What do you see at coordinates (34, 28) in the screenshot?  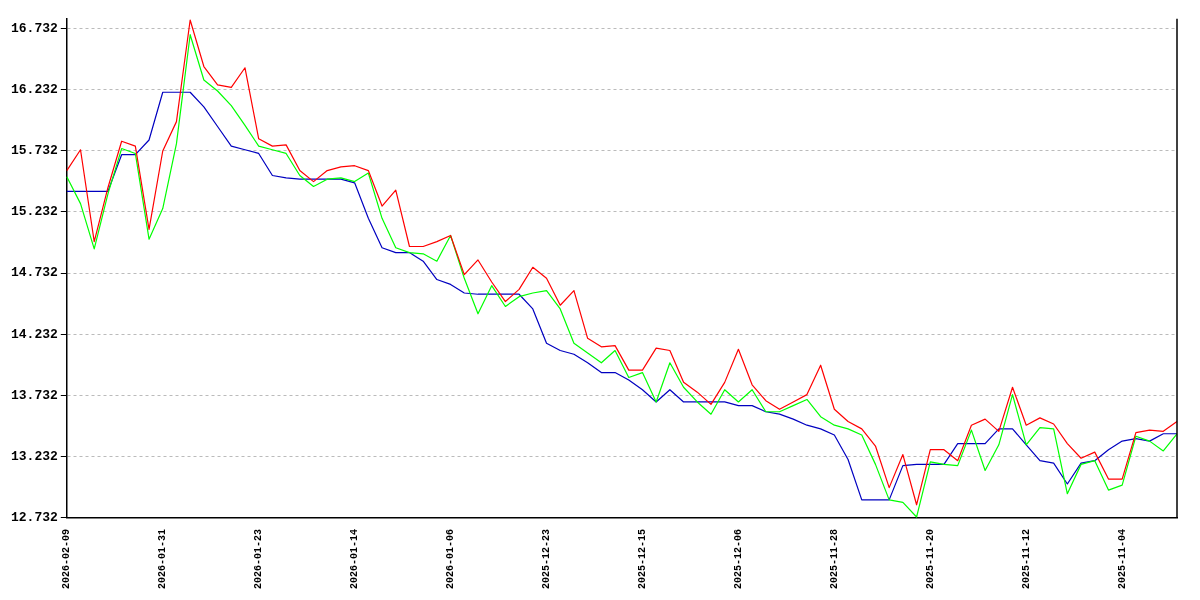 I see `y-tick-label: 16.732` at bounding box center [34, 28].